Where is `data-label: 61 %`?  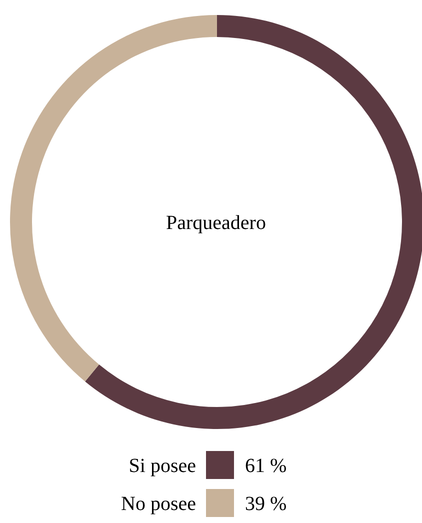 data-label: 61 % is located at coordinates (266, 466).